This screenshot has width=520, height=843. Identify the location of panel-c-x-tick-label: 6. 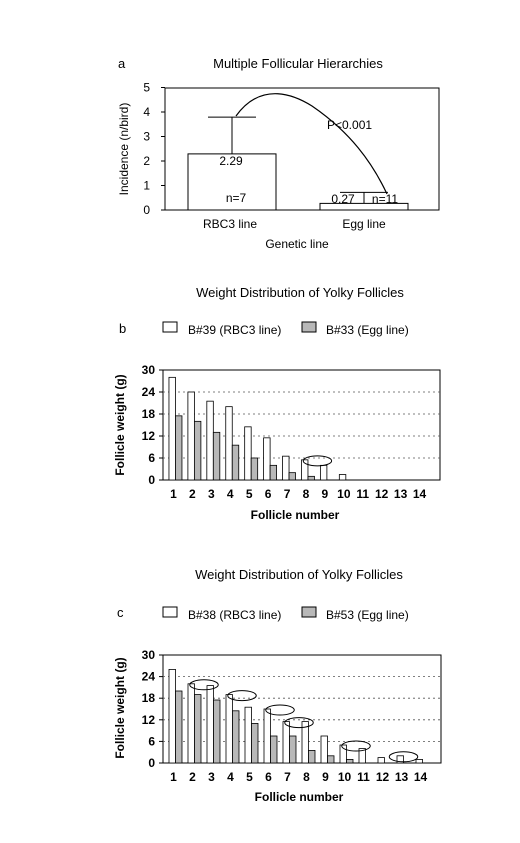
(268, 777).